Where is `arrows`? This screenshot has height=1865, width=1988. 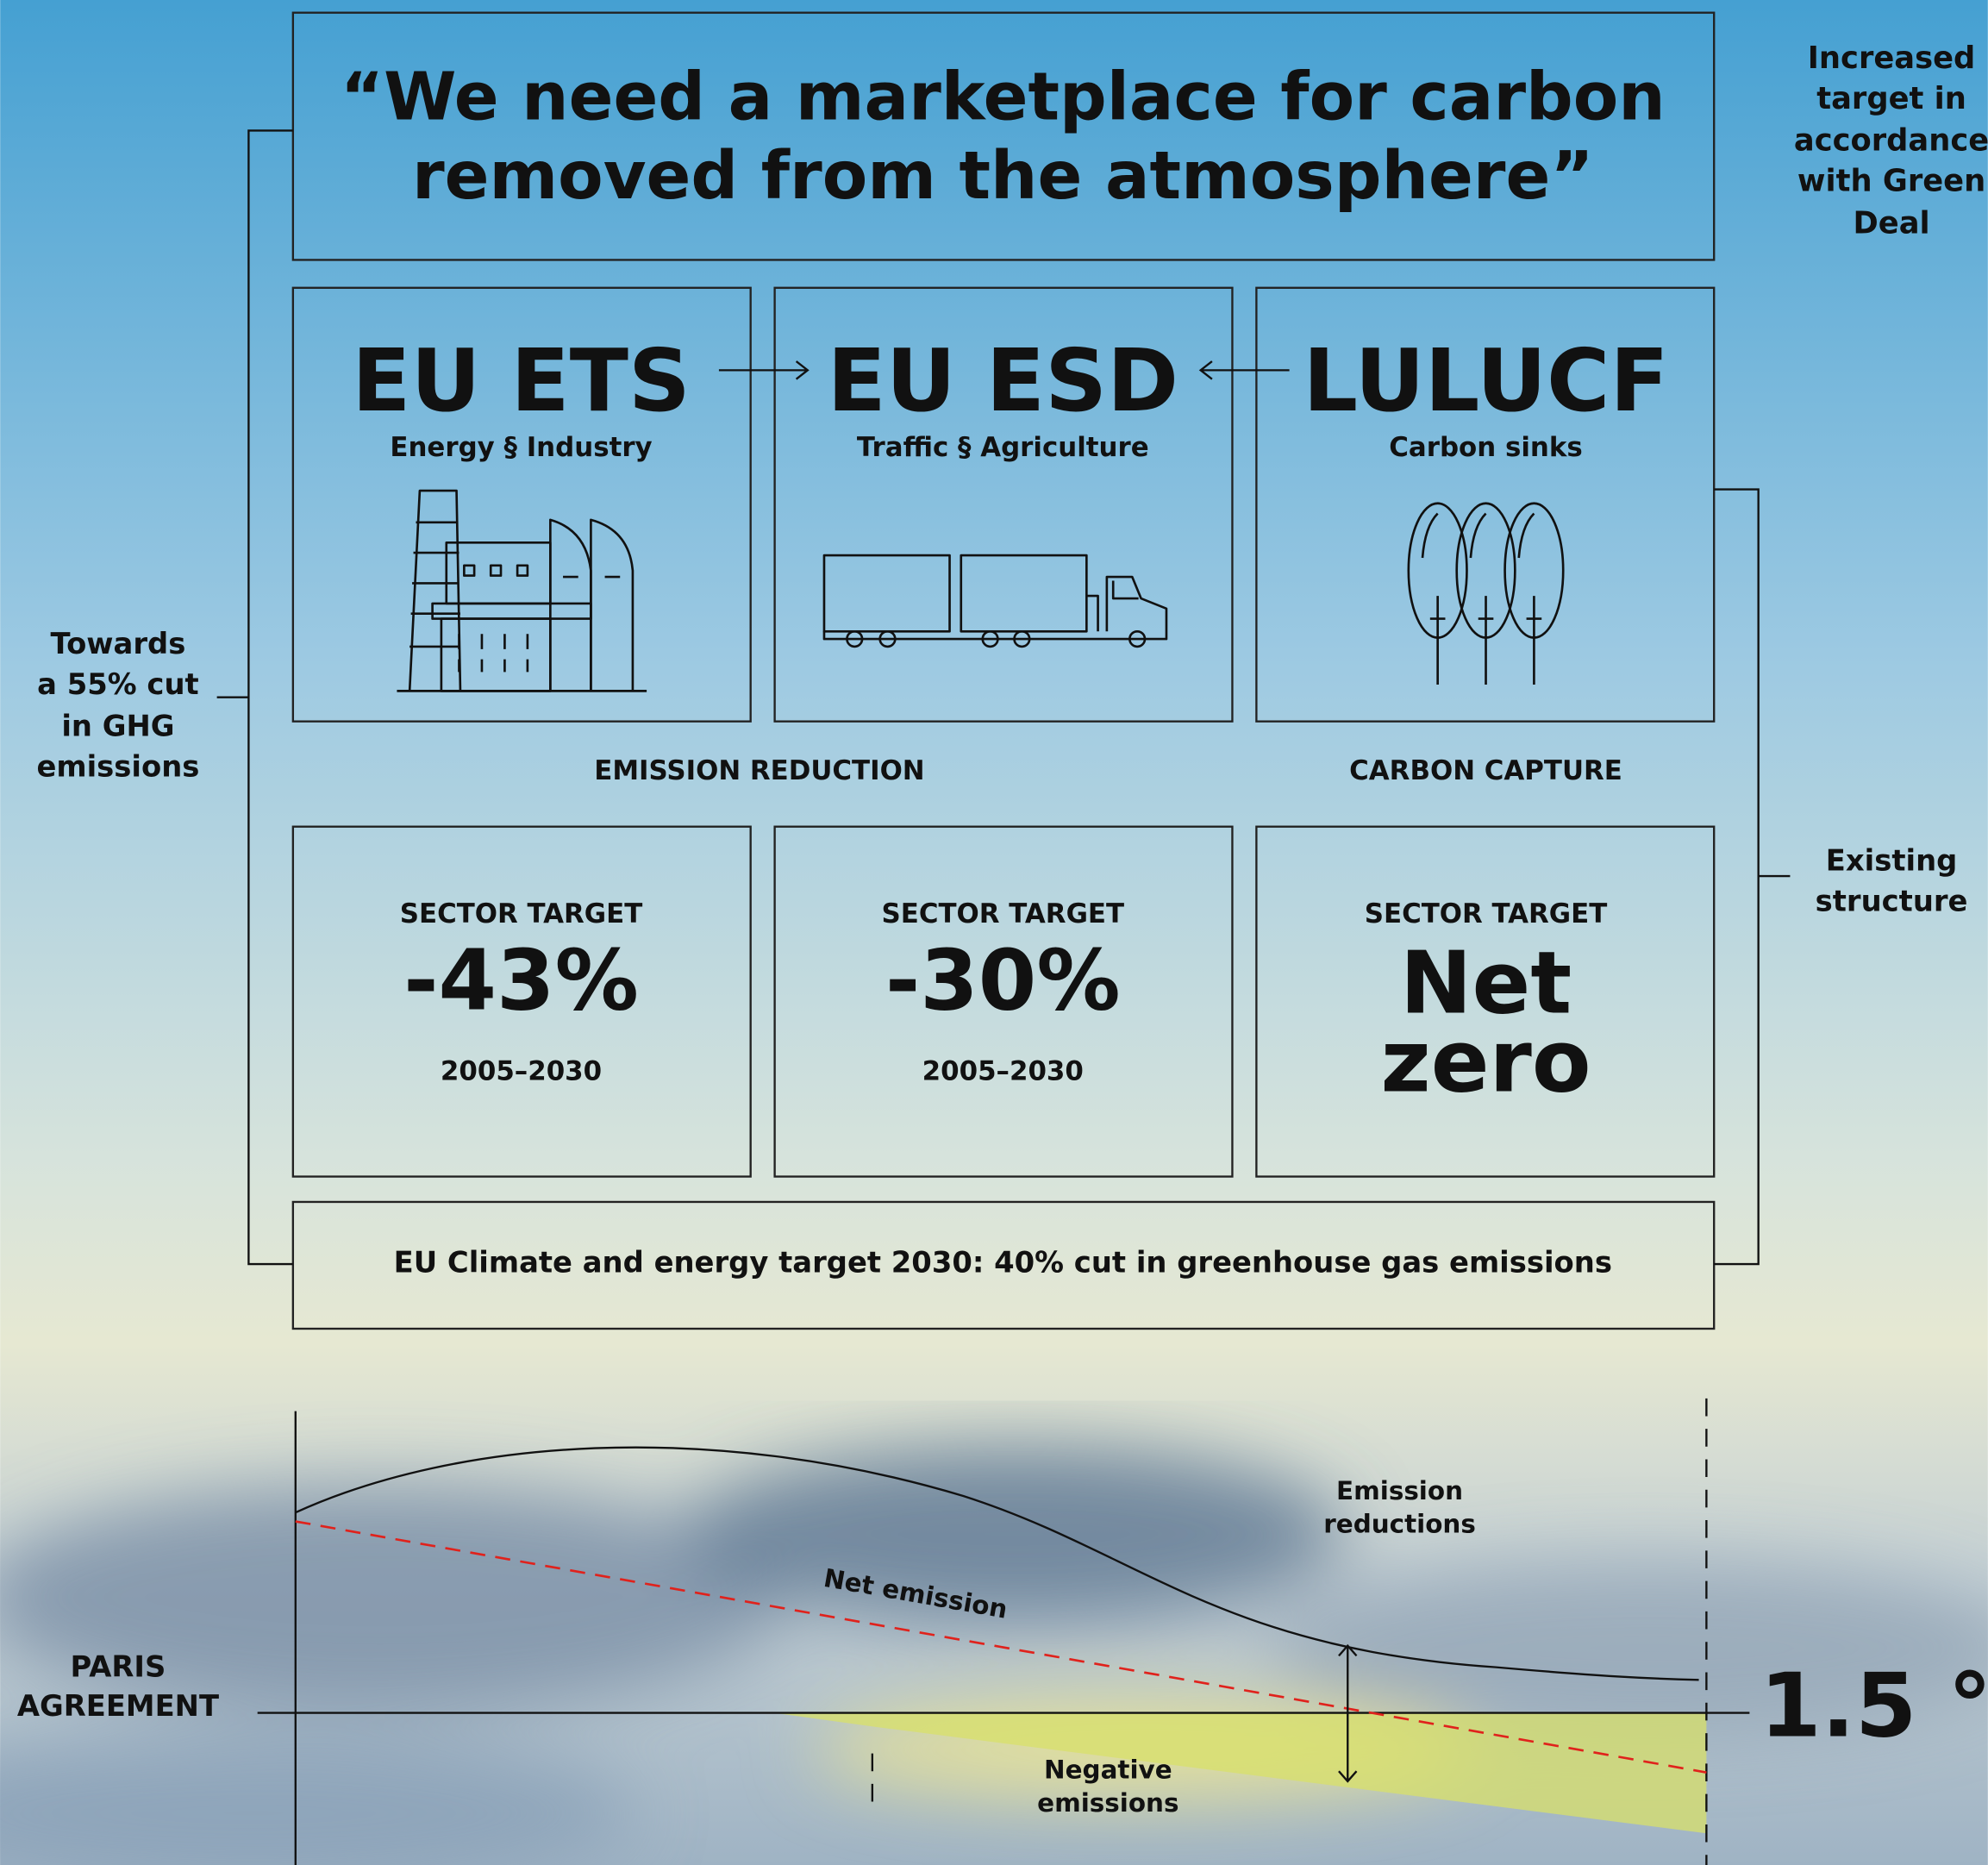
arrows is located at coordinates (1004, 370).